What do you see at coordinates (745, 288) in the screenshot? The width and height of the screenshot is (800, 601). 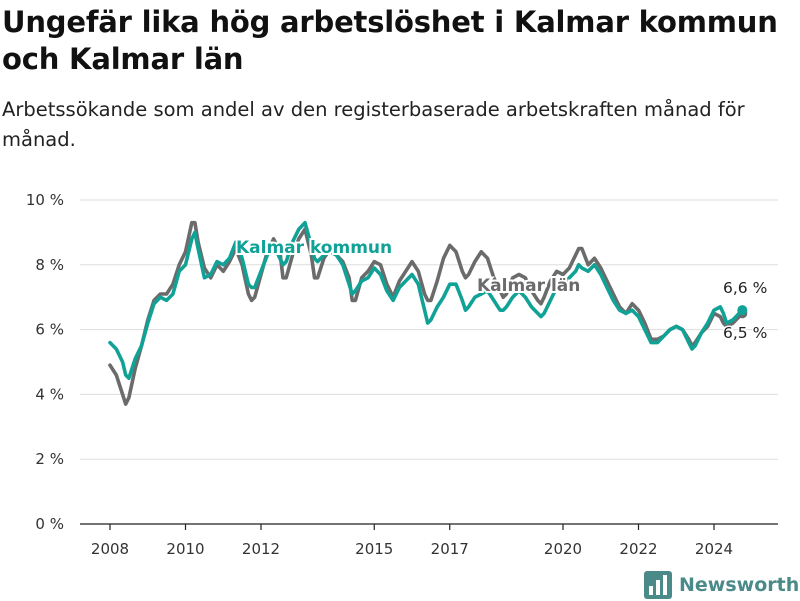 I see `end-label-kommun: 6,6 %` at bounding box center [745, 288].